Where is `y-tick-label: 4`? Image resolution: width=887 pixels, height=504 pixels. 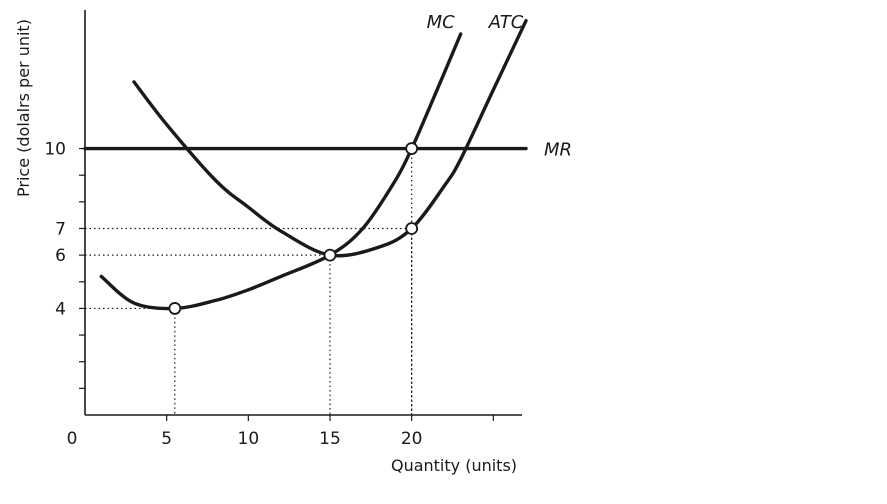
y-tick-label: 4 is located at coordinates (60, 309).